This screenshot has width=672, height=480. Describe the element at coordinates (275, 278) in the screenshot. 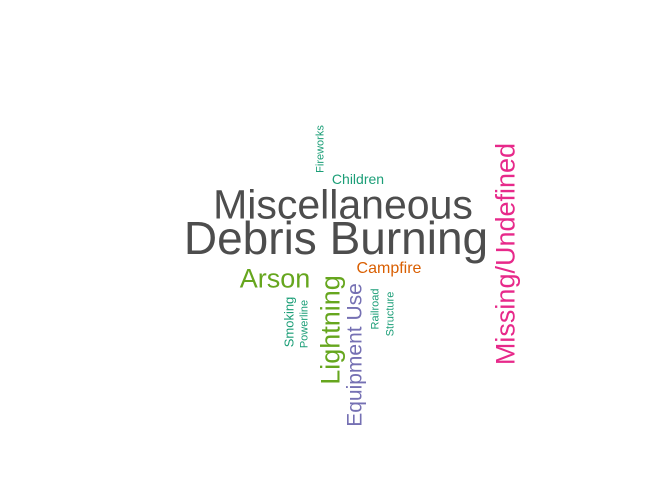

I see `word-arson: Arson` at that location.